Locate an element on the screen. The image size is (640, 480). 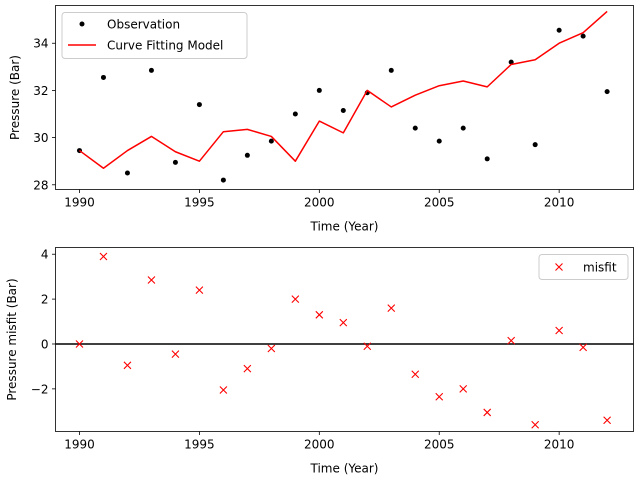
y-tick-label: −2 is located at coordinates (40, 389).